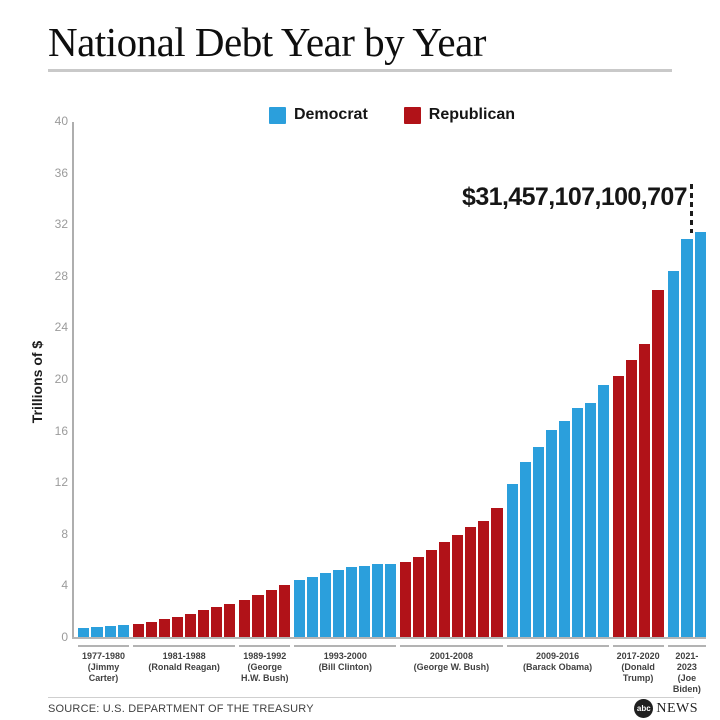  What do you see at coordinates (472, 114) in the screenshot?
I see `legend-label: Republican` at bounding box center [472, 114].